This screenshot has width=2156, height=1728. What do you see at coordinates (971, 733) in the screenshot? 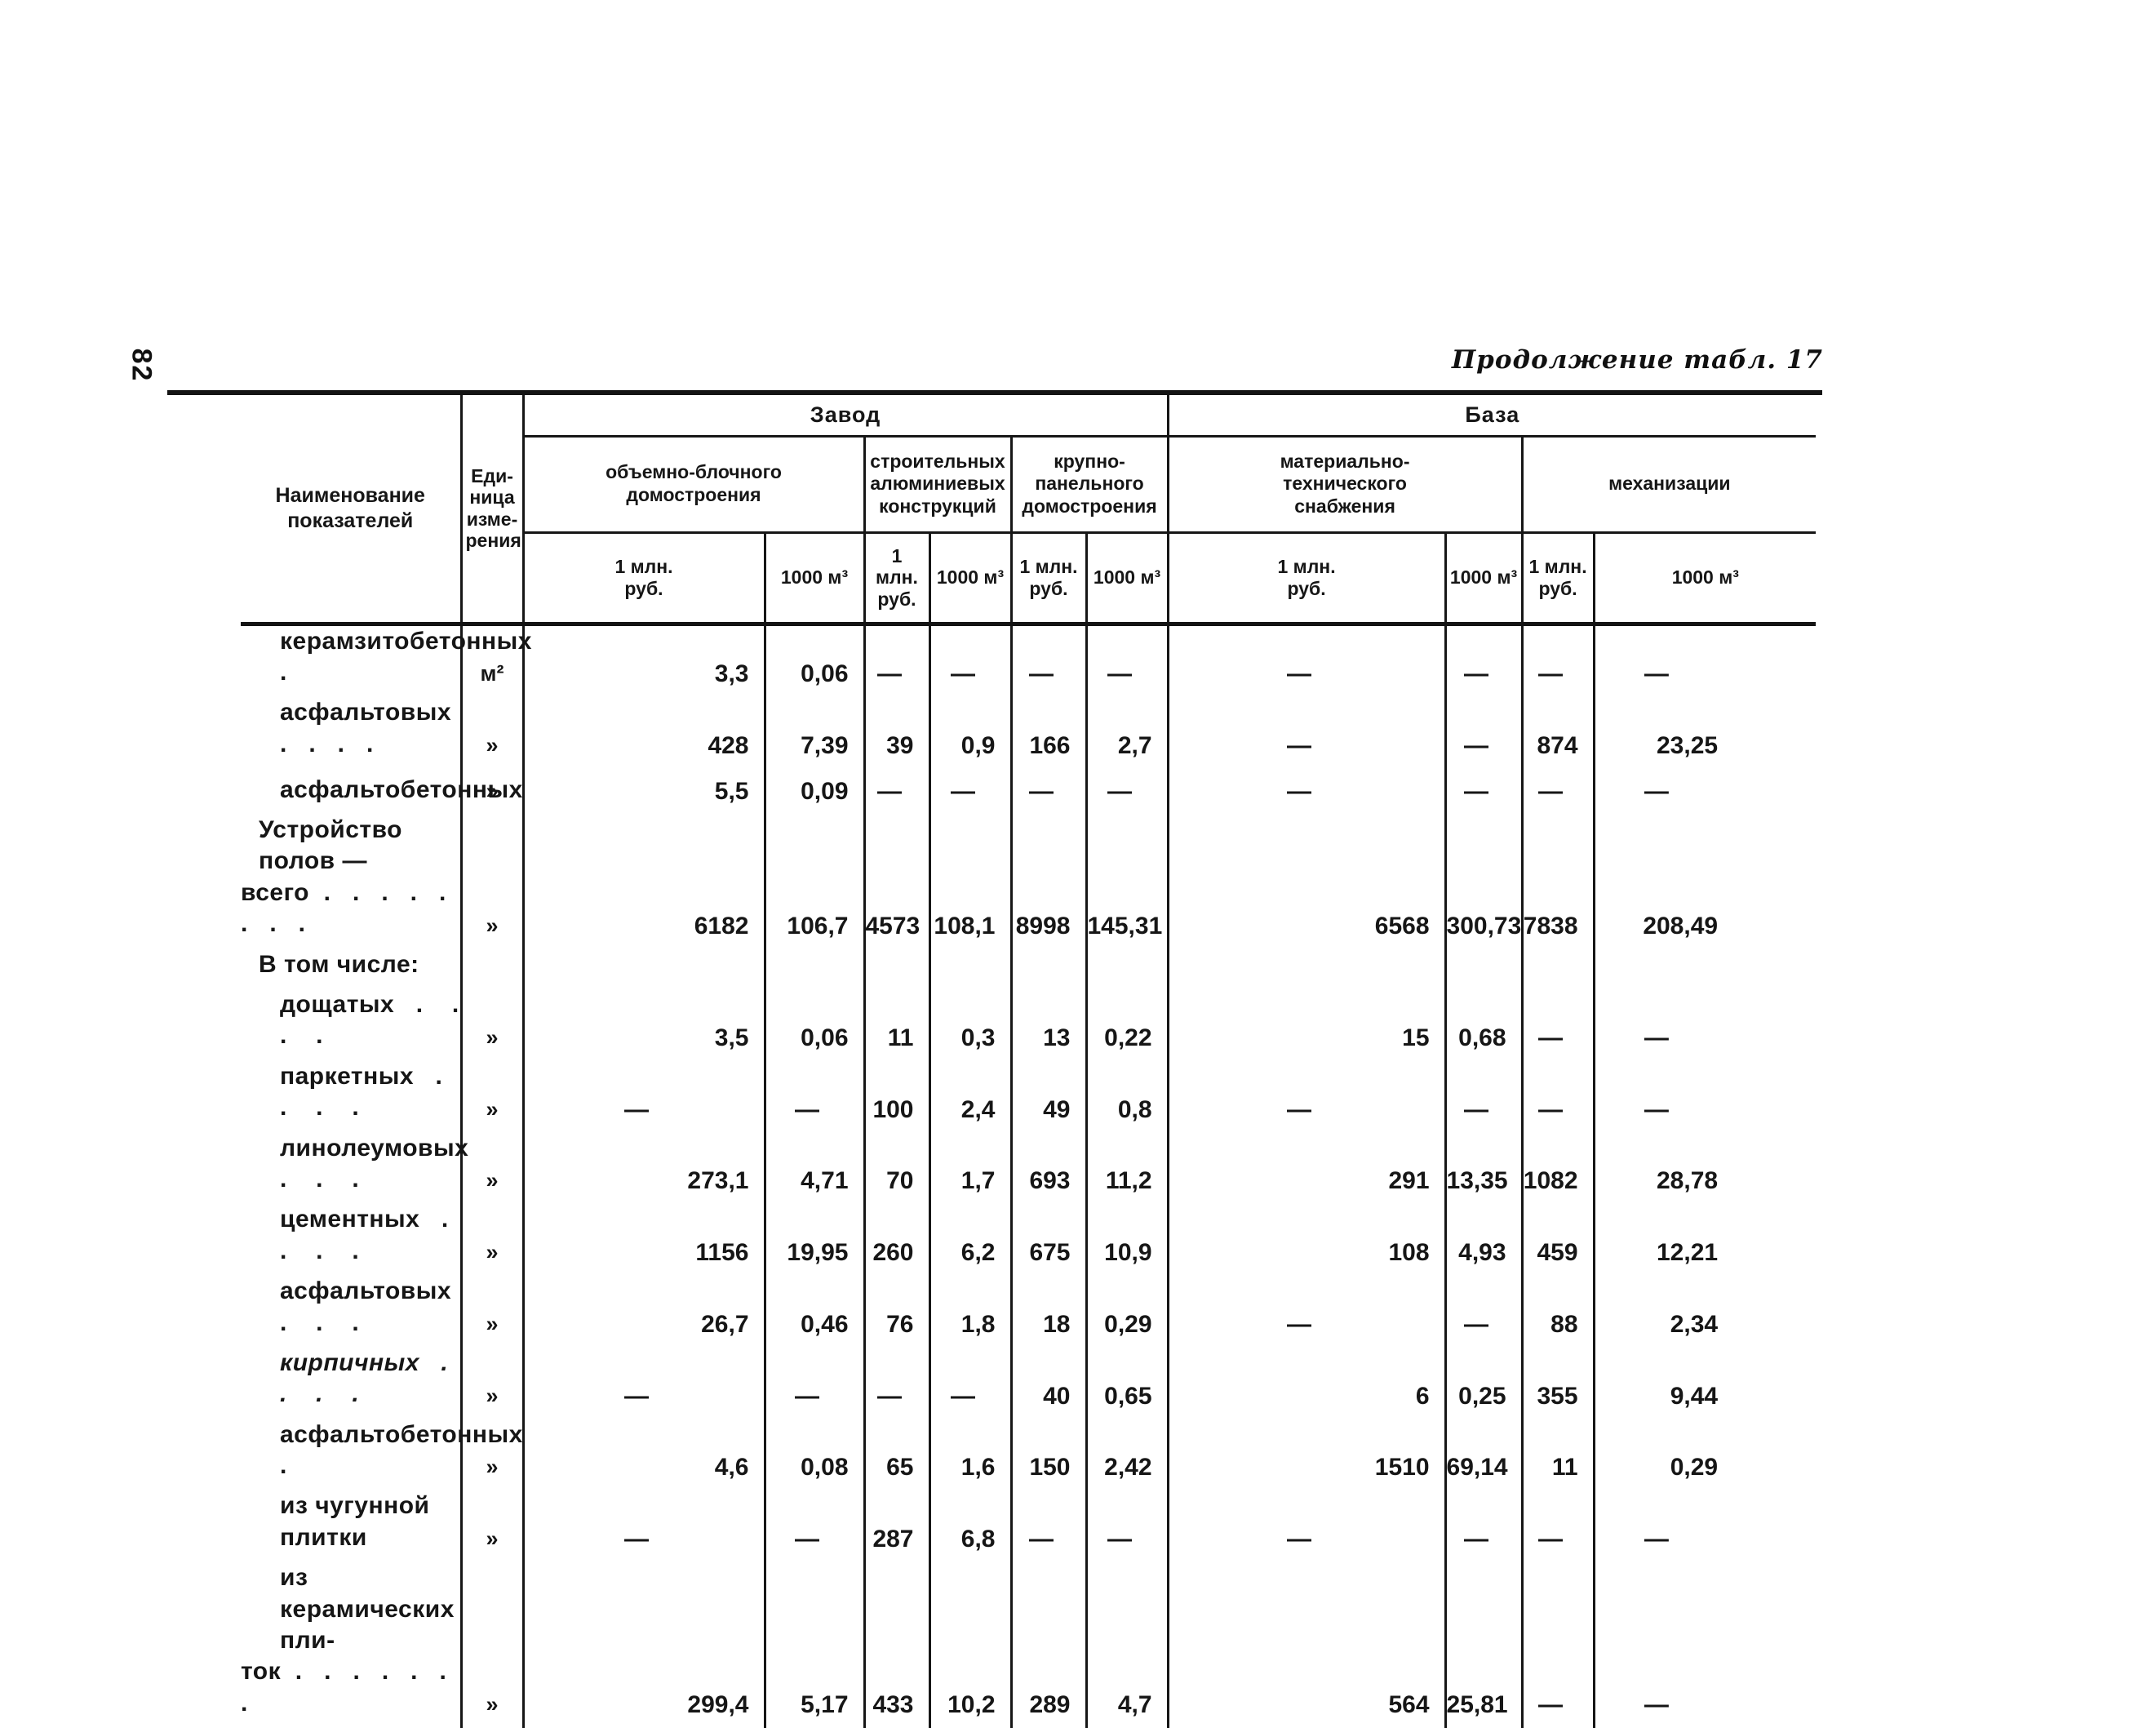
I see `value-cell: 0,9` at bounding box center [971, 733].